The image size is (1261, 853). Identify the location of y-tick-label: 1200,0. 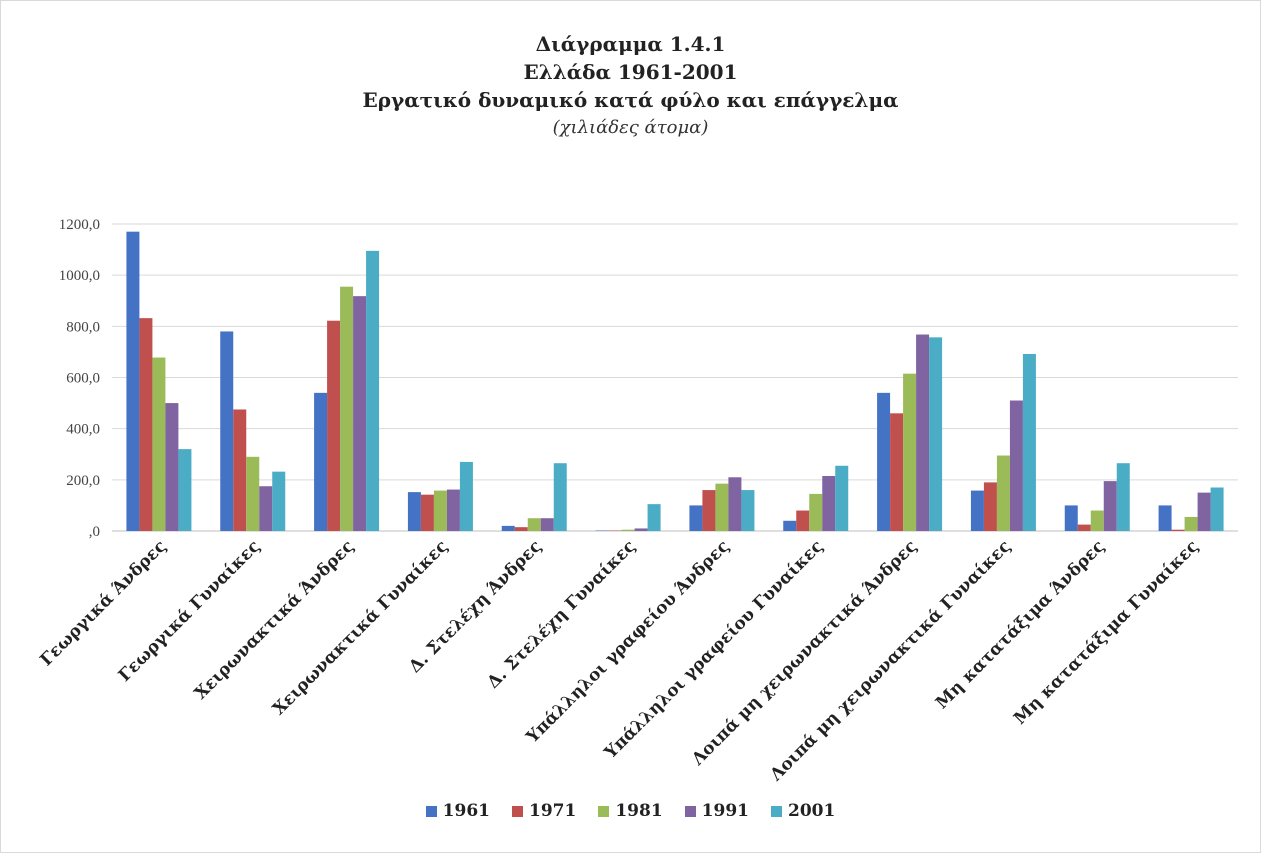
(79, 225).